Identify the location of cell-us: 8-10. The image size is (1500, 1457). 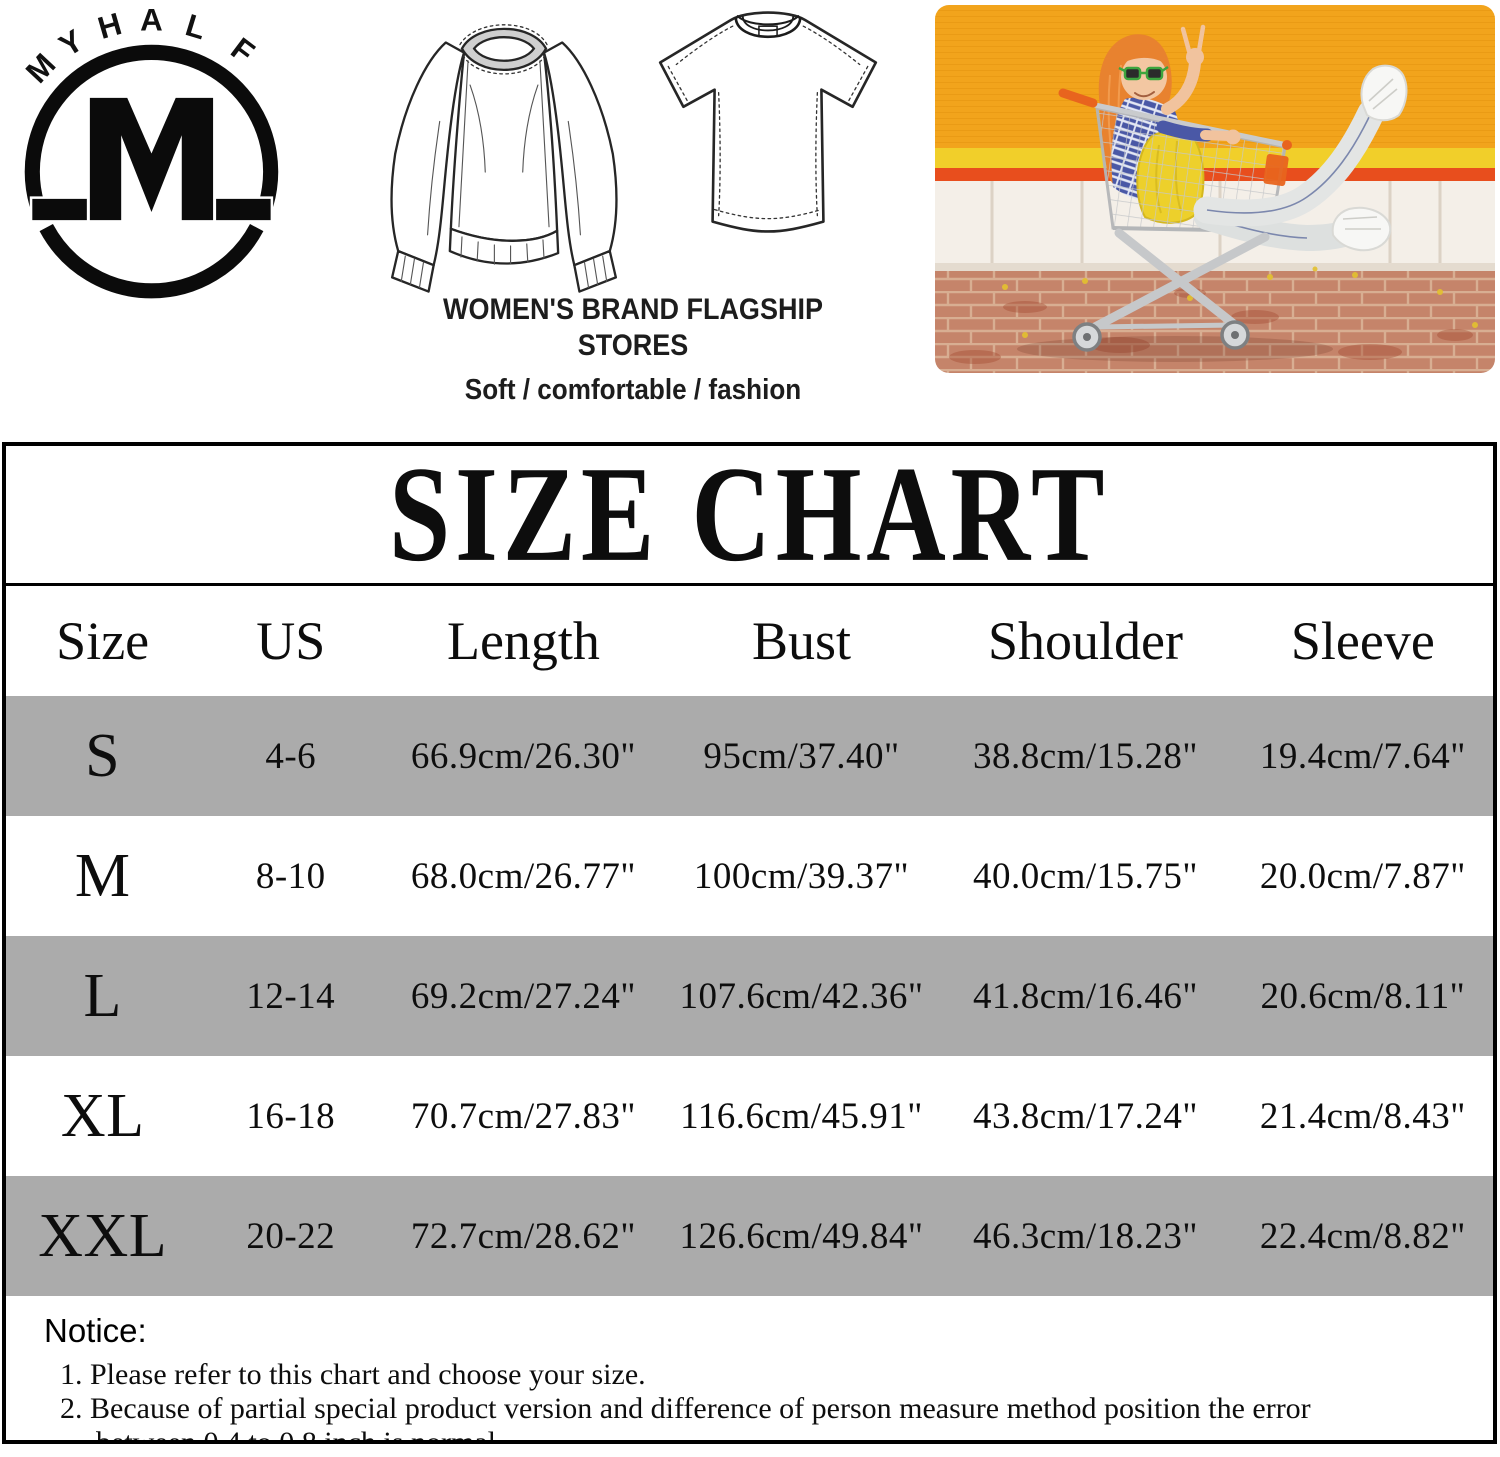
(290, 876).